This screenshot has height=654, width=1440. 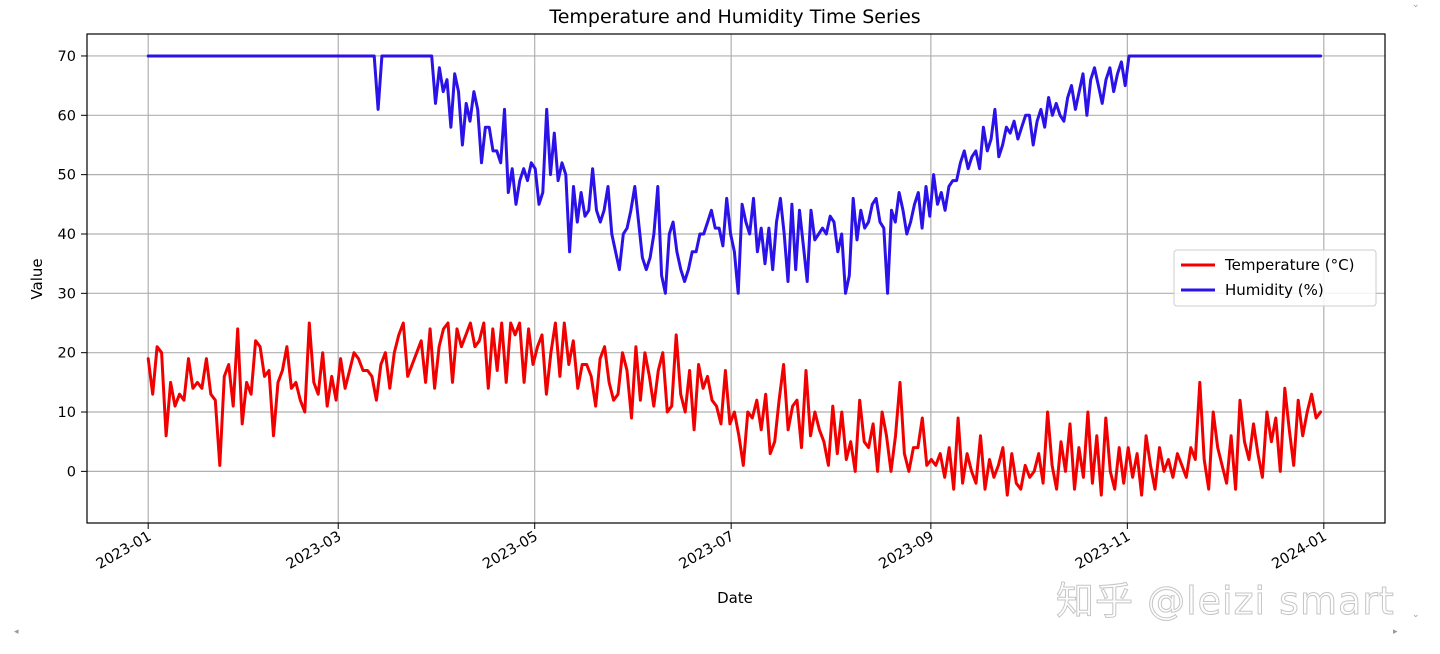 What do you see at coordinates (67, 294) in the screenshot?
I see `y-tick-label: 30` at bounding box center [67, 294].